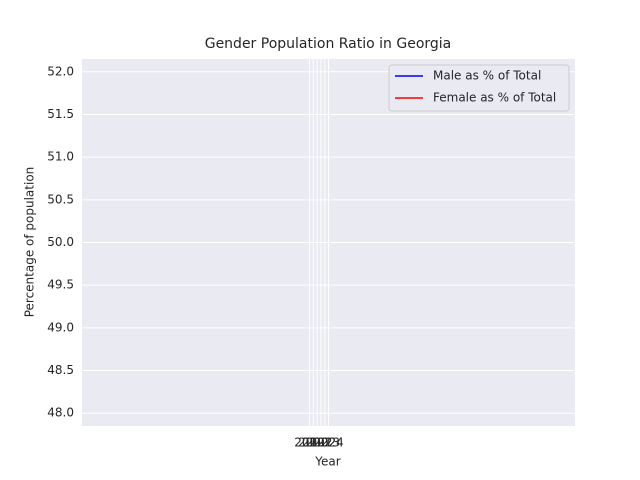 The height and width of the screenshot is (480, 640). I want to click on x-tick-label: 2020, so click(313, 443).